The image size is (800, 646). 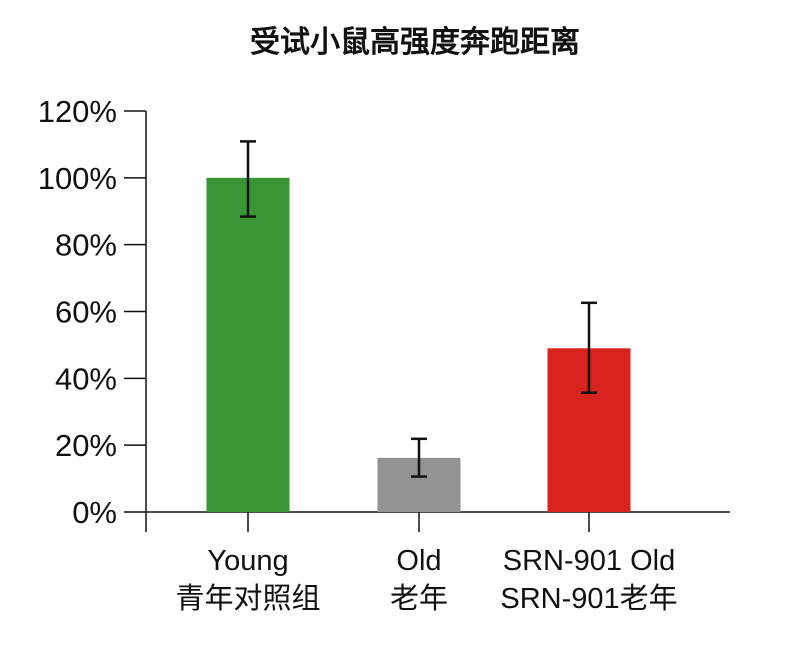 What do you see at coordinates (77, 111) in the screenshot?
I see `y-tick-label: 120%` at bounding box center [77, 111].